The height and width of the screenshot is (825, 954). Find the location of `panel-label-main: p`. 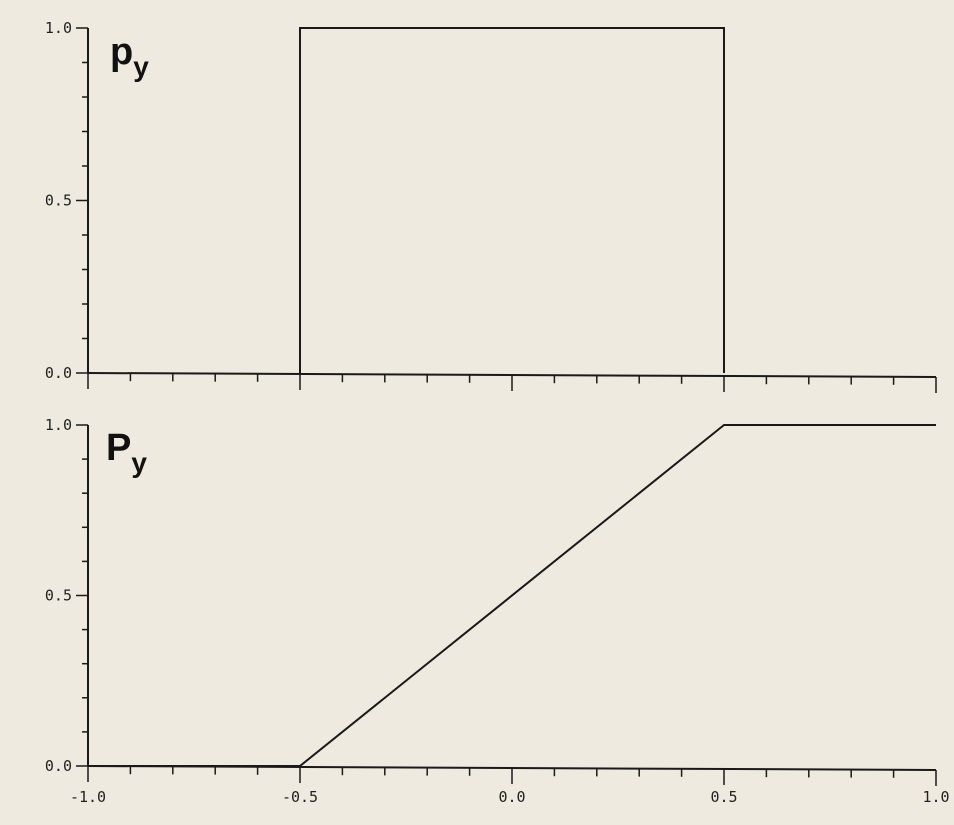

panel-label-main: p is located at coordinates (121, 52).